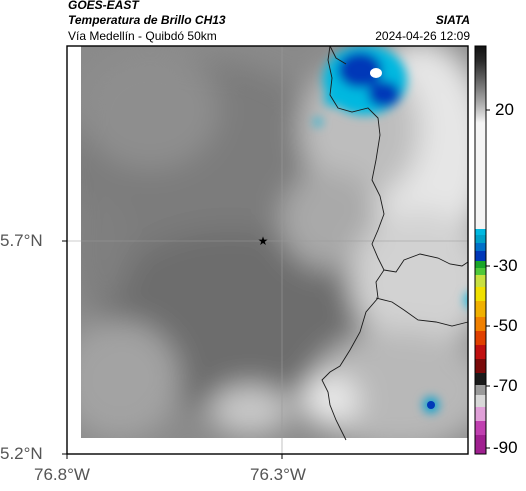 This screenshot has width=526, height=491. What do you see at coordinates (278, 474) in the screenshot?
I see `lon-tick-label: 76.3°W` at bounding box center [278, 474].